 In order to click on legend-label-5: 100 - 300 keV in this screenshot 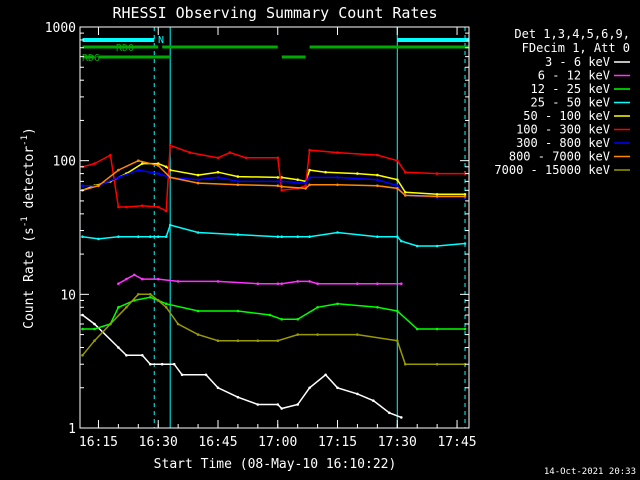, I will do `click(563, 130)`.